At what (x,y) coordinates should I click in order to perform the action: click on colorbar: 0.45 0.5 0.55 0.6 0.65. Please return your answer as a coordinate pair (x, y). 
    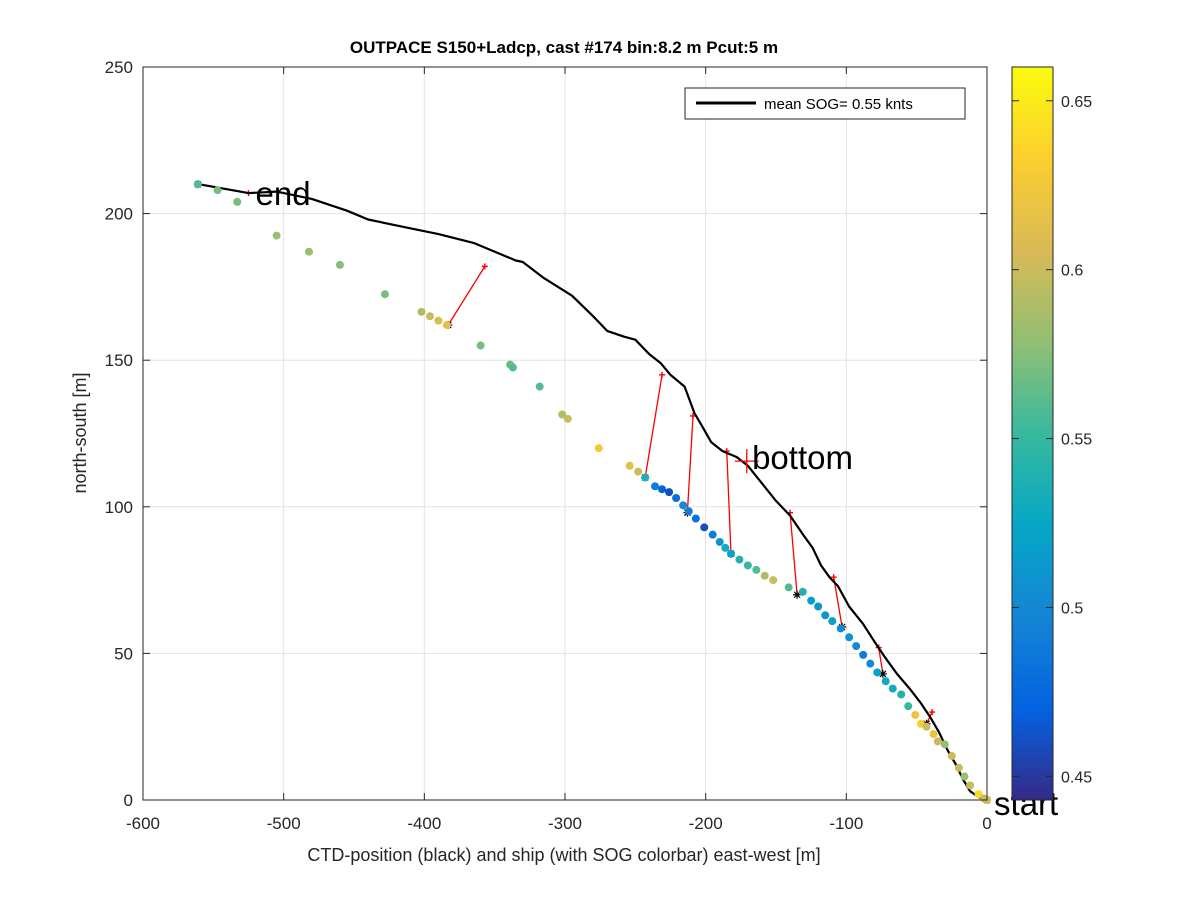
    Looking at the image, I should click on (1051, 433).